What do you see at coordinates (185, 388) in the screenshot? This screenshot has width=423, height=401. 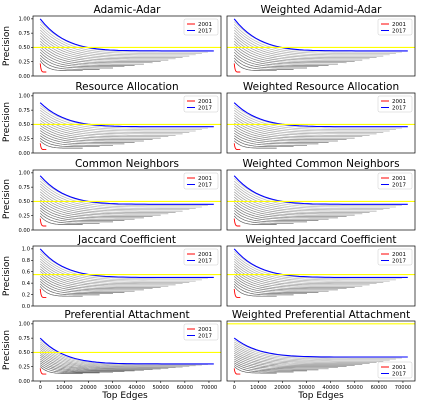 I see `x-tick-label: 60000` at bounding box center [185, 388].